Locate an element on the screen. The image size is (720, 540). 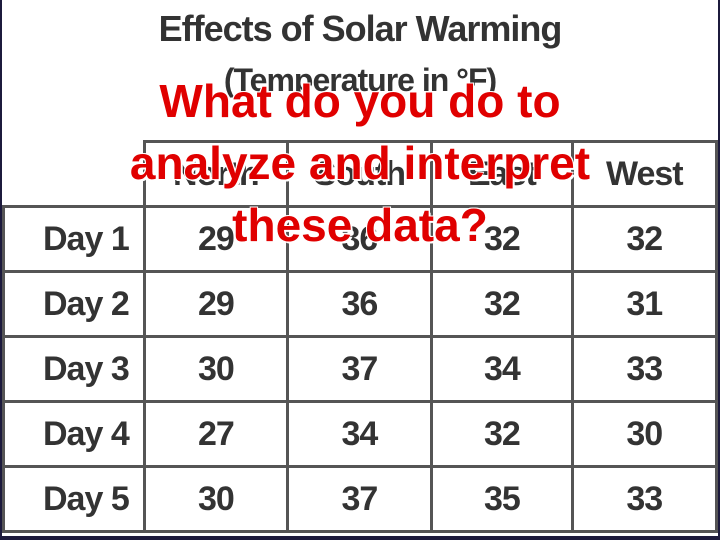
table-row: Day 3 30 37 34 33 is located at coordinates (360, 369).